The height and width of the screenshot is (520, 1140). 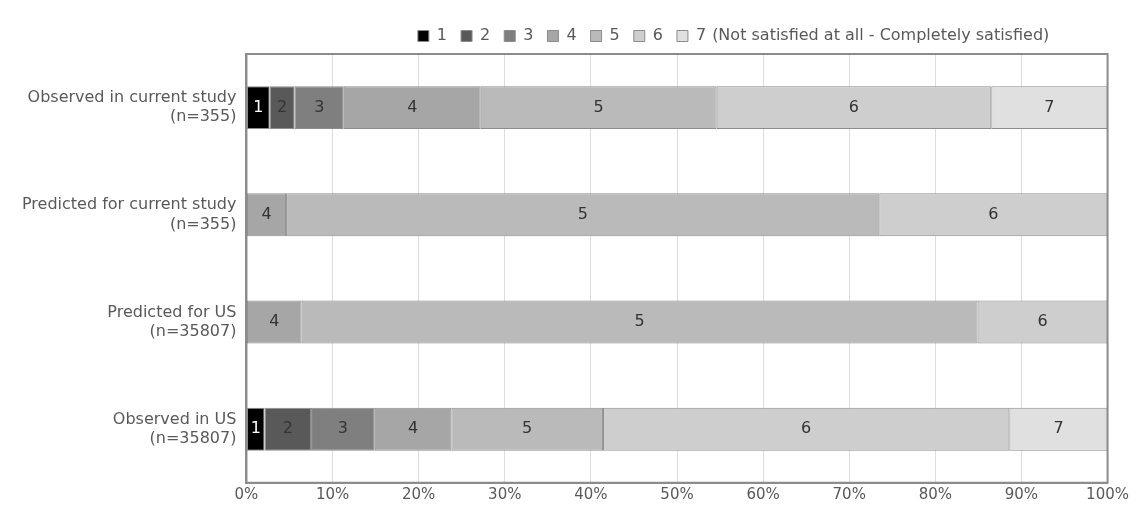 I want to click on x-tick-label: 90%, so click(x=1021, y=493).